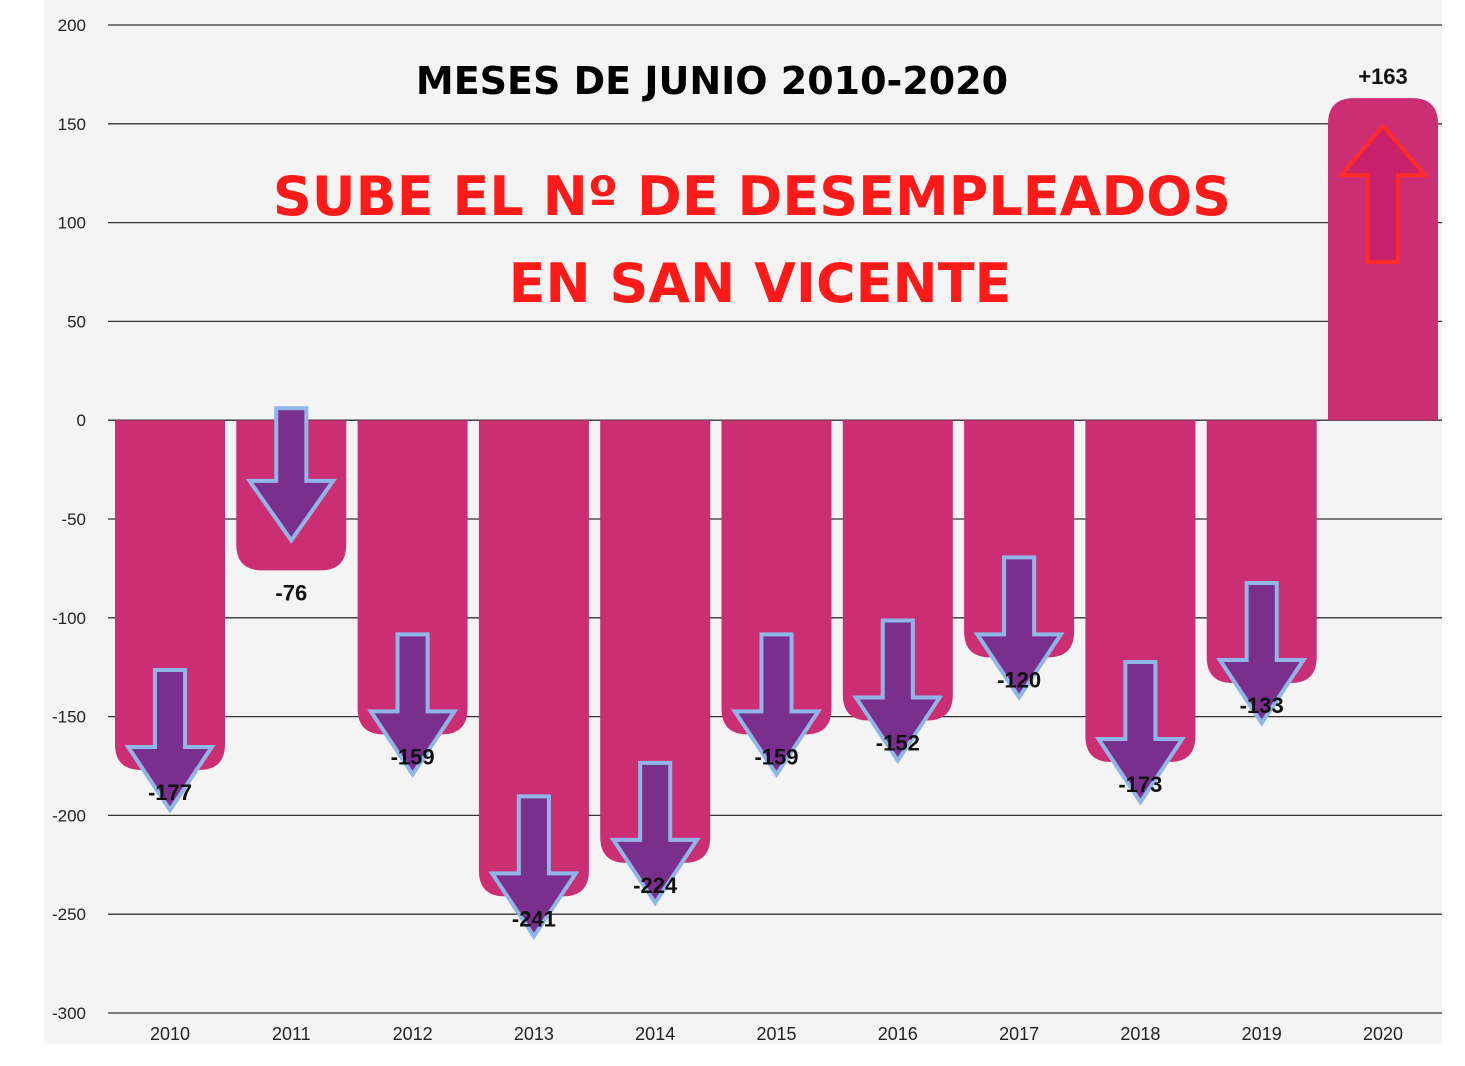 This screenshot has height=1066, width=1465. What do you see at coordinates (76, 321) in the screenshot?
I see `y-tick-label: 50` at bounding box center [76, 321].